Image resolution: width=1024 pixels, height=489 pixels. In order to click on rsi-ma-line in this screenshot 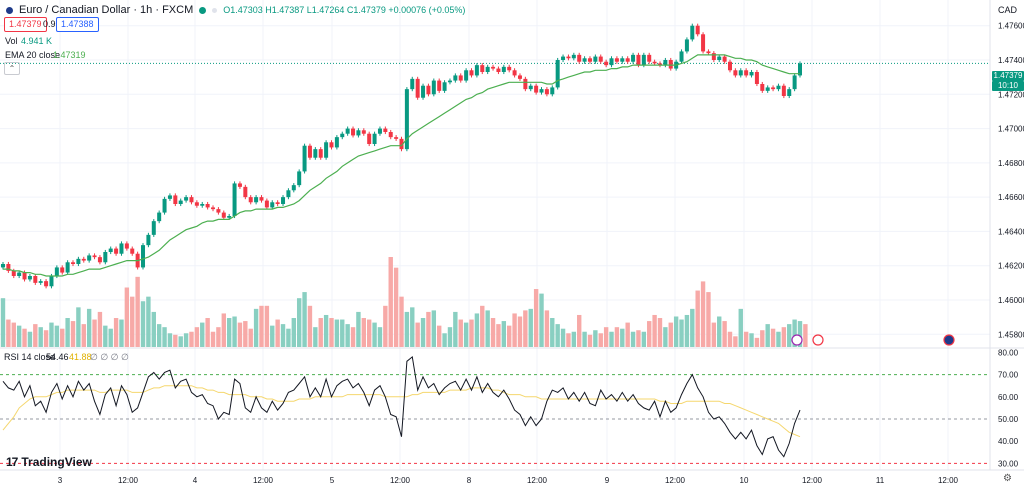, I will do `click(401, 411)`.